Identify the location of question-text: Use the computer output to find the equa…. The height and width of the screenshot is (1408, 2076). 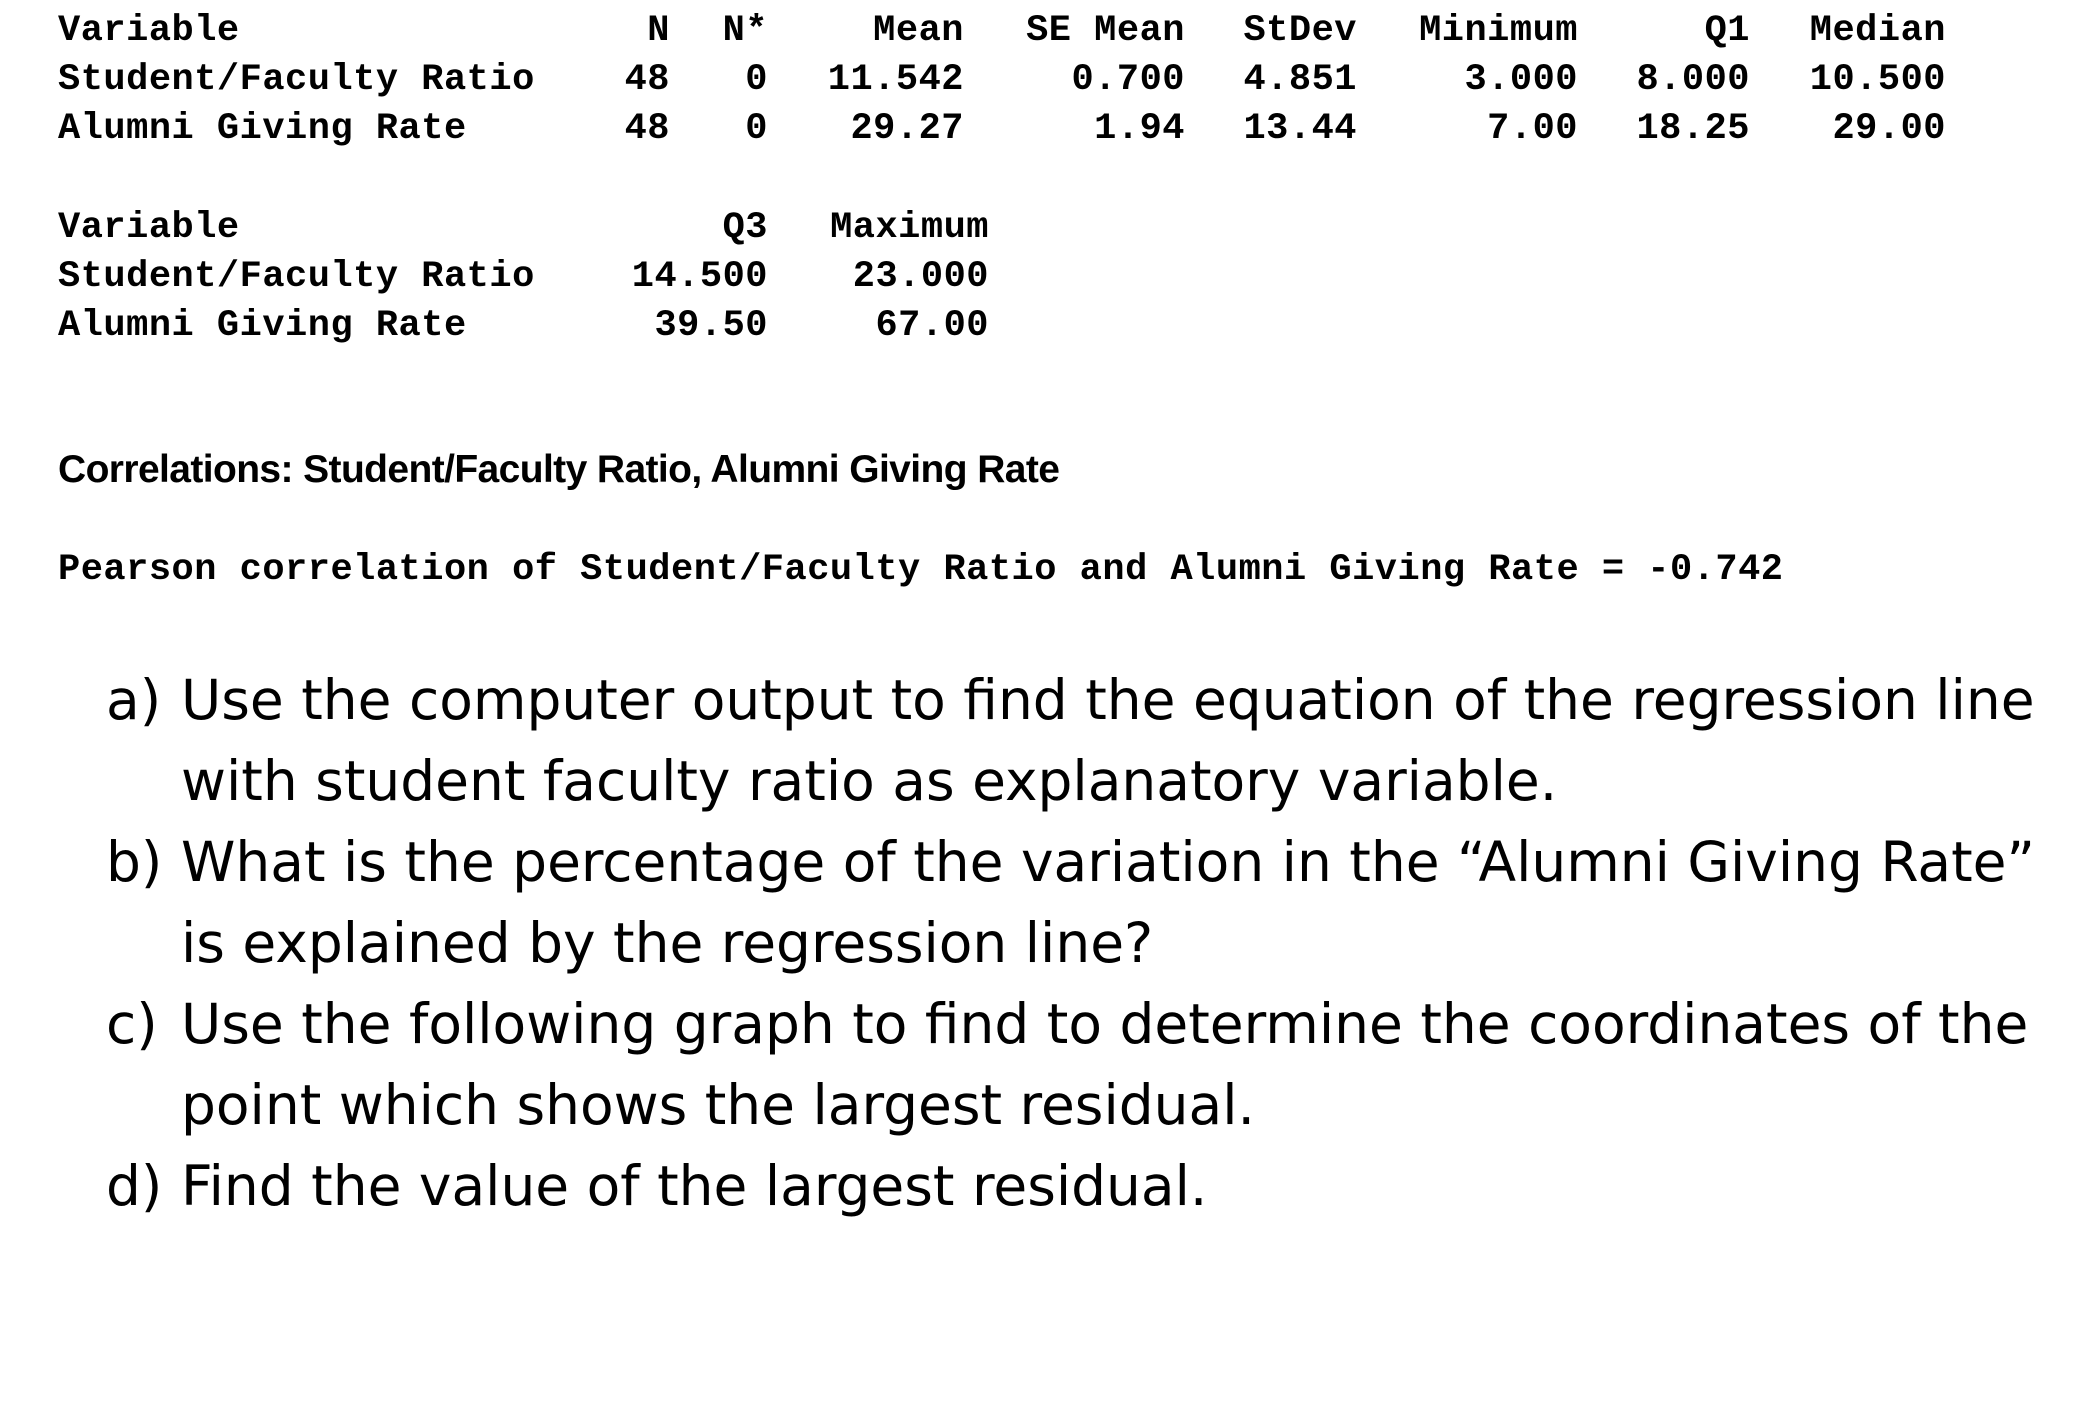
(1108, 740).